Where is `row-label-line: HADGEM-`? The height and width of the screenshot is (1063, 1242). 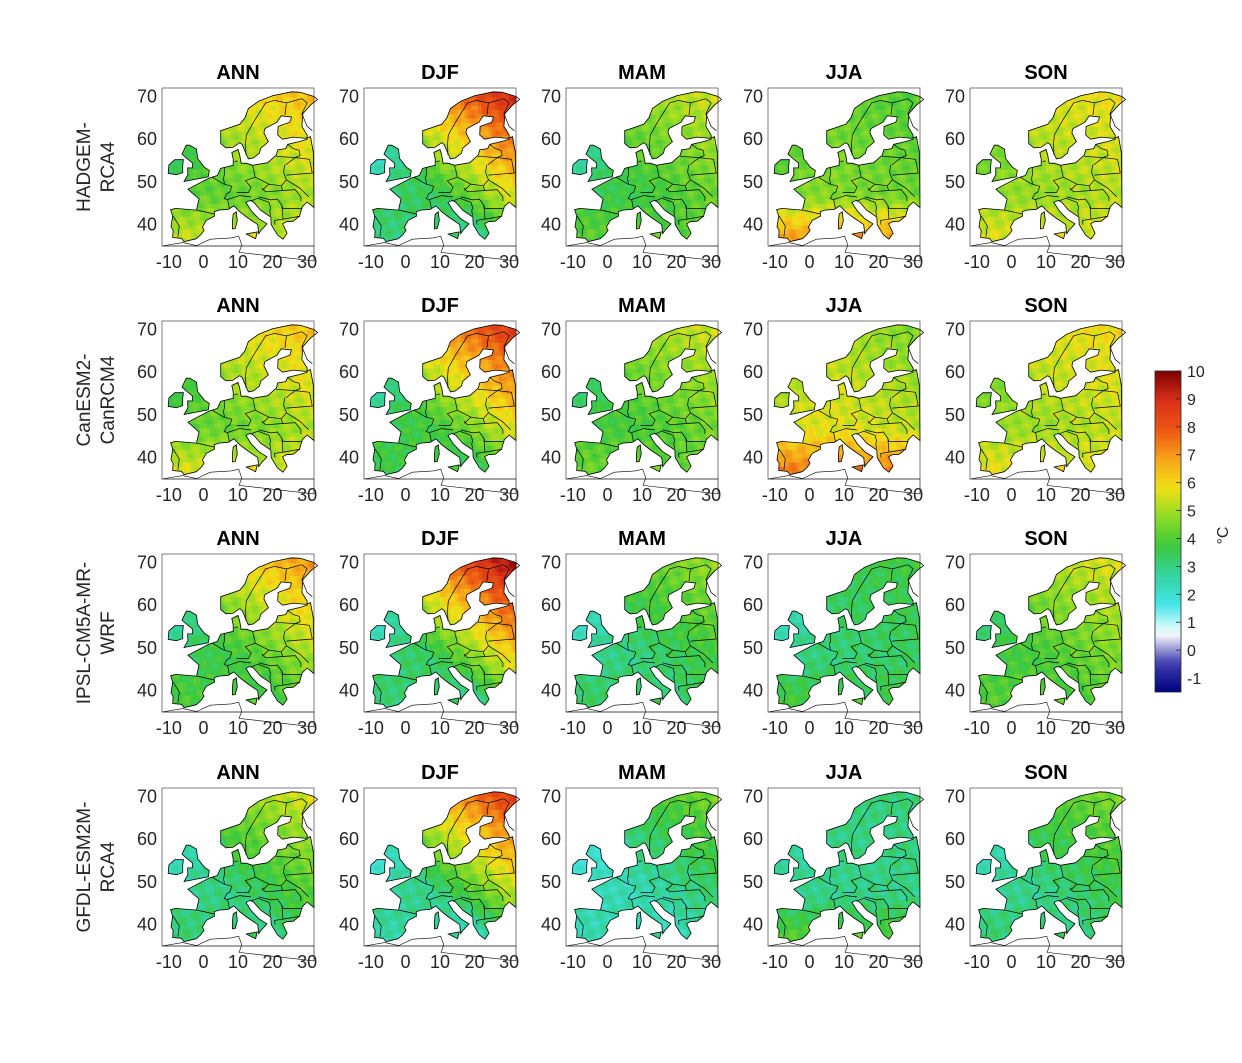
row-label-line: HADGEM- is located at coordinates (84, 167).